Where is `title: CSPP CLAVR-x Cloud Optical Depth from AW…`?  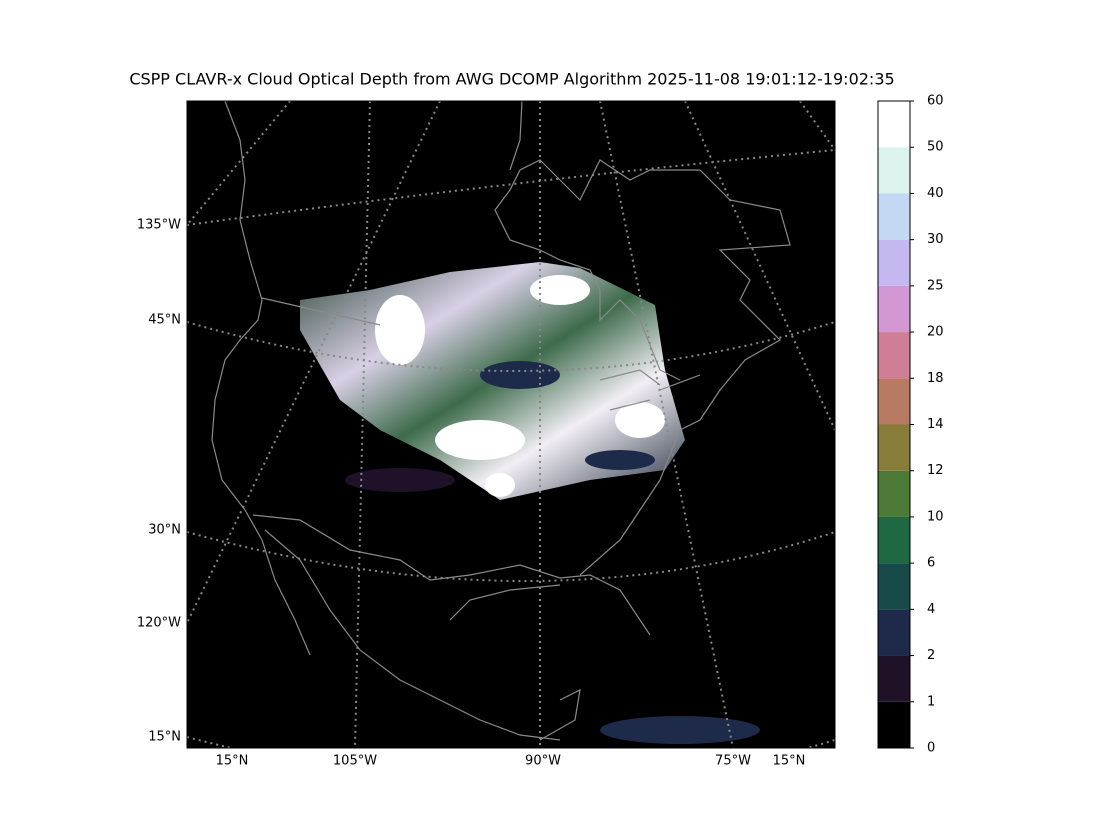
title: CSPP CLAVR-x Cloud Optical Depth from AW… is located at coordinates (511, 79).